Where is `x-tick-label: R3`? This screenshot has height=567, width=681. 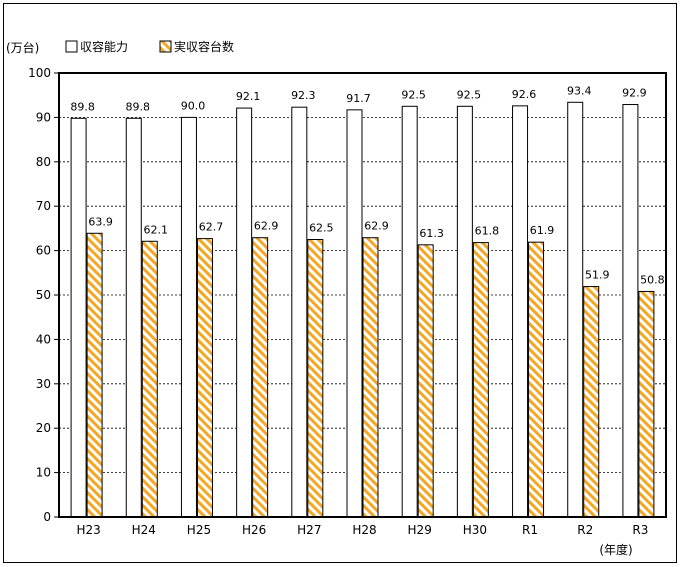 x-tick-label: R3 is located at coordinates (640, 530).